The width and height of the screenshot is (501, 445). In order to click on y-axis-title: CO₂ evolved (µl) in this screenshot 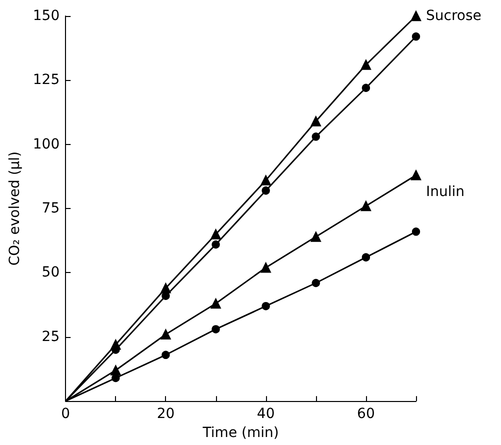, I will do `click(15, 208)`.